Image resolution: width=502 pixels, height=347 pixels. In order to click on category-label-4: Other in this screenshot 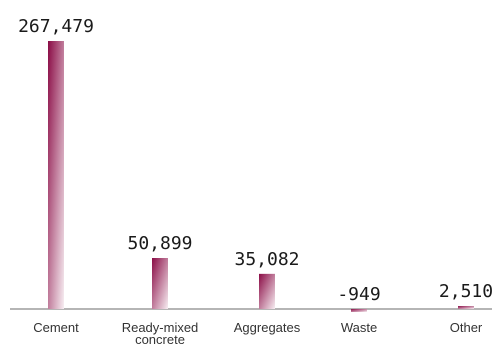, I will do `click(466, 327)`.